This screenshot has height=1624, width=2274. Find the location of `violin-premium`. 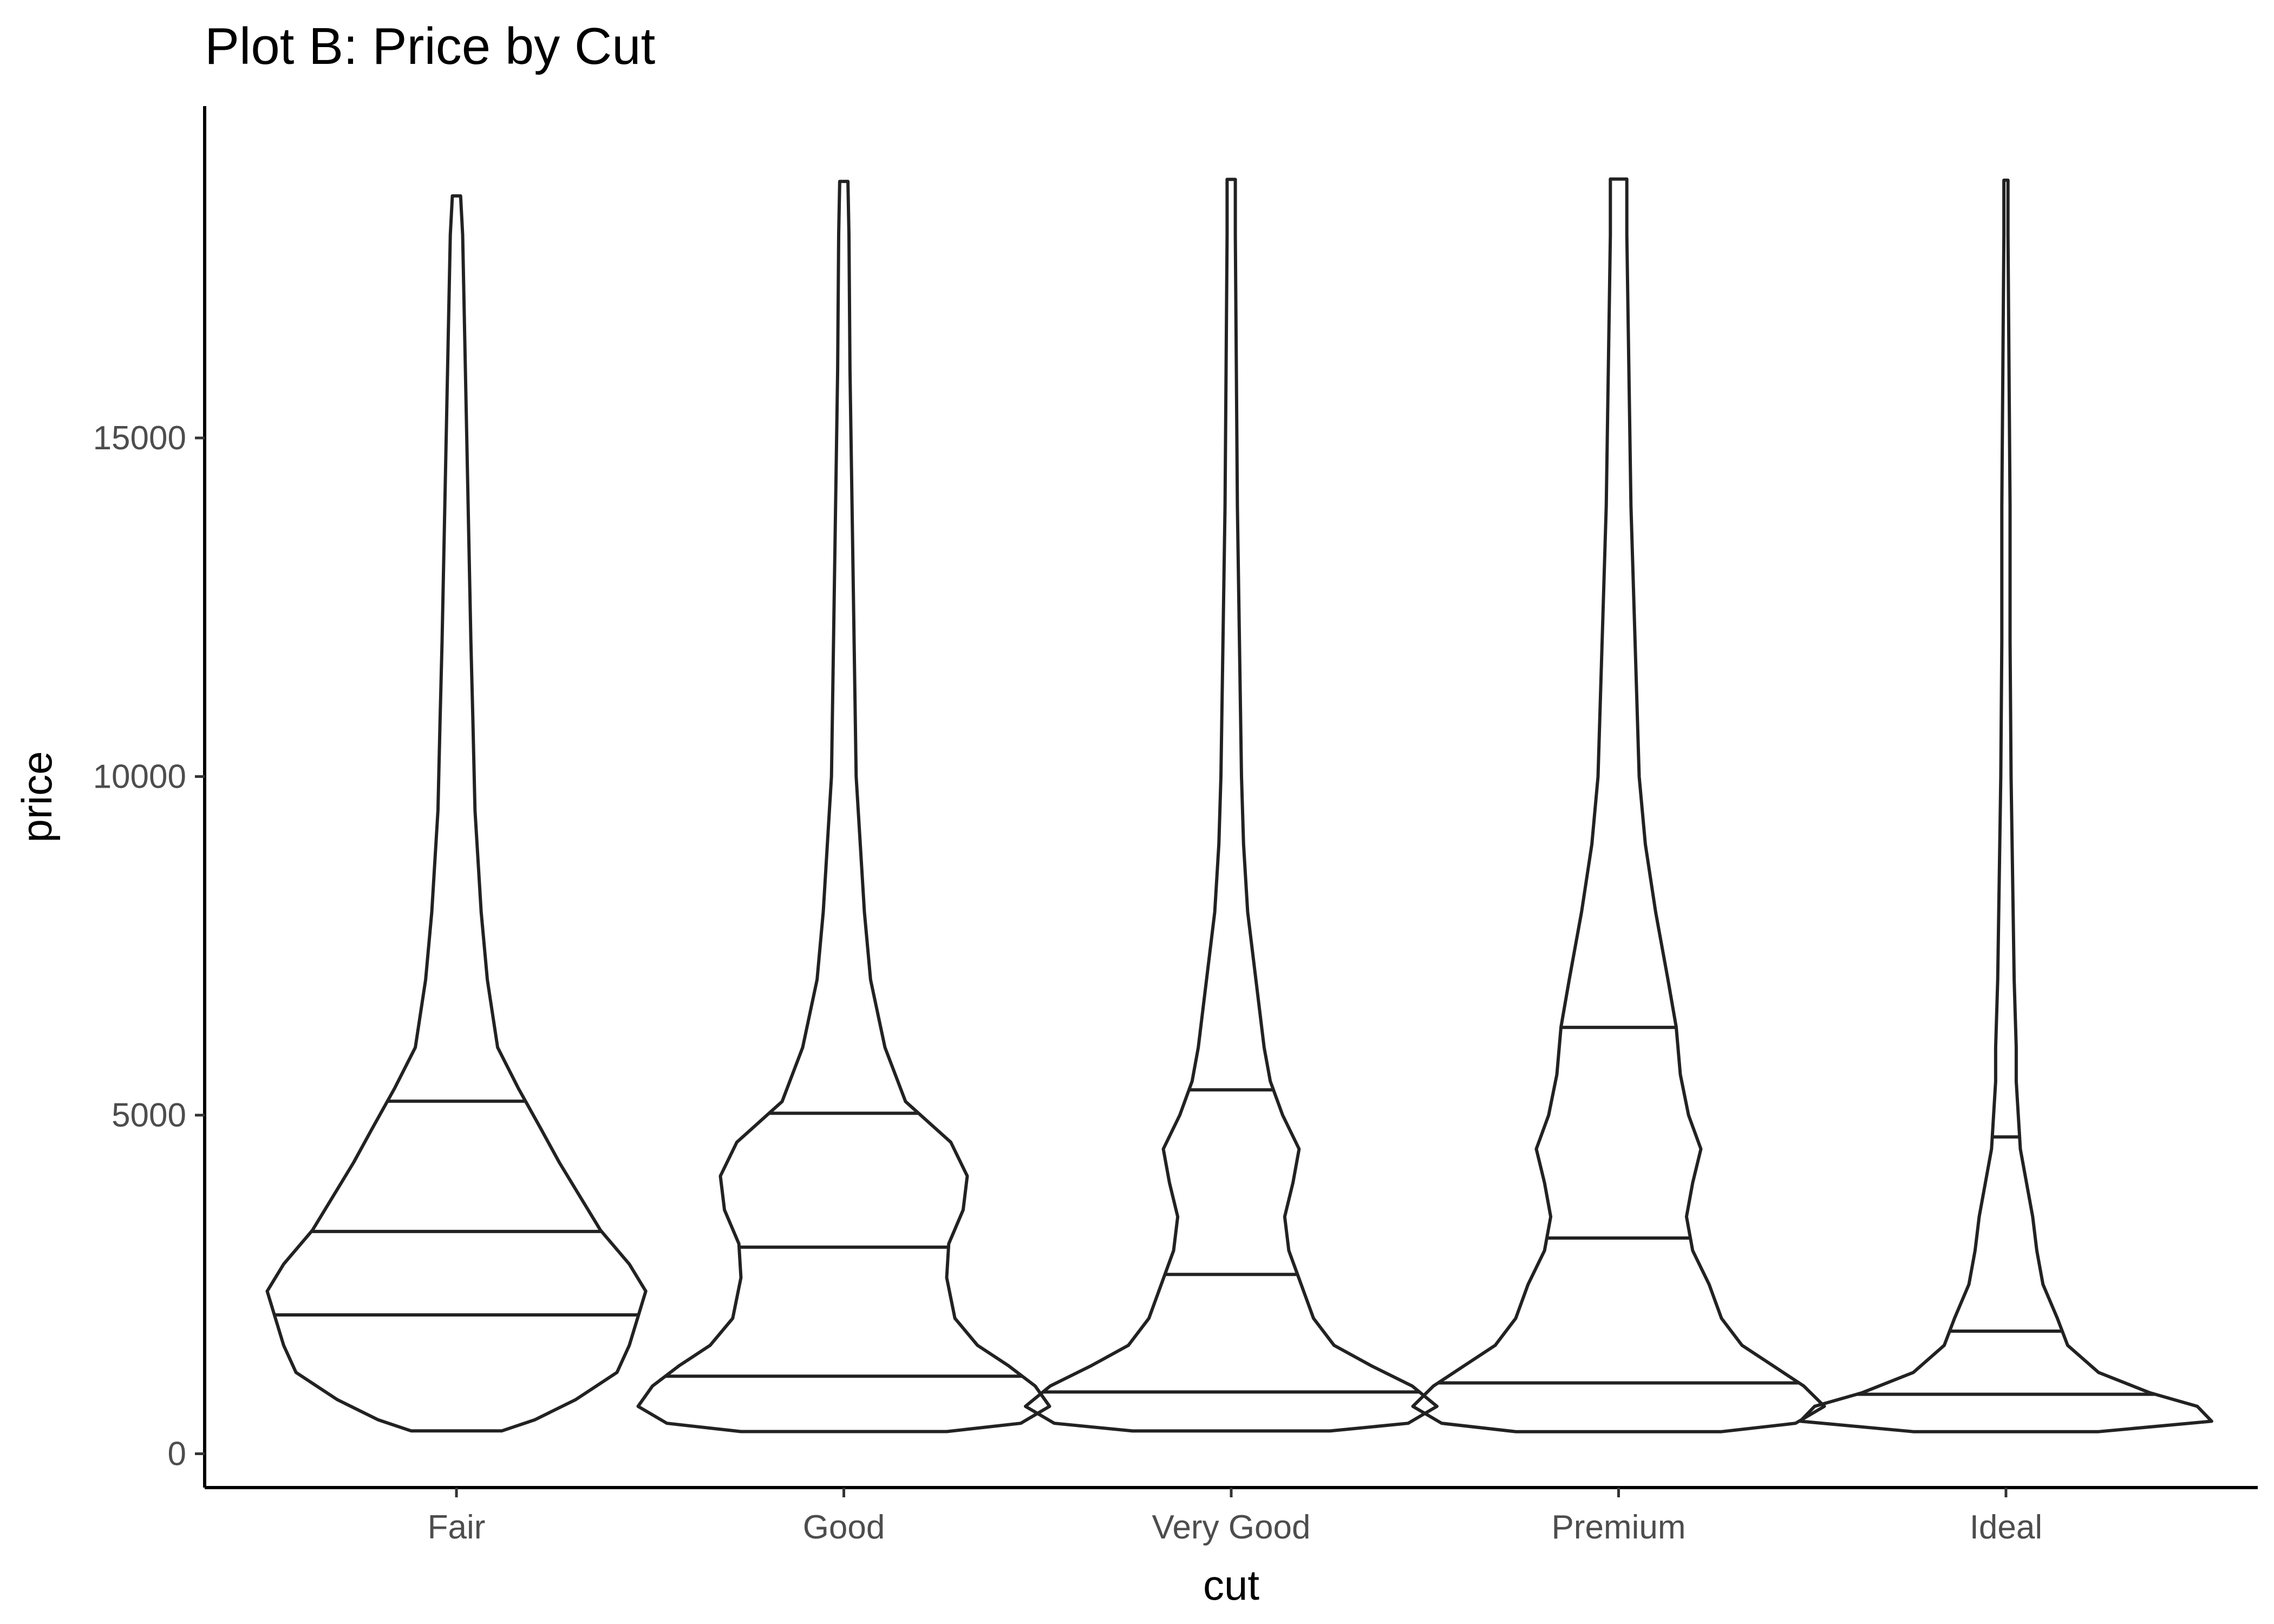

violin-premium is located at coordinates (1618, 805).